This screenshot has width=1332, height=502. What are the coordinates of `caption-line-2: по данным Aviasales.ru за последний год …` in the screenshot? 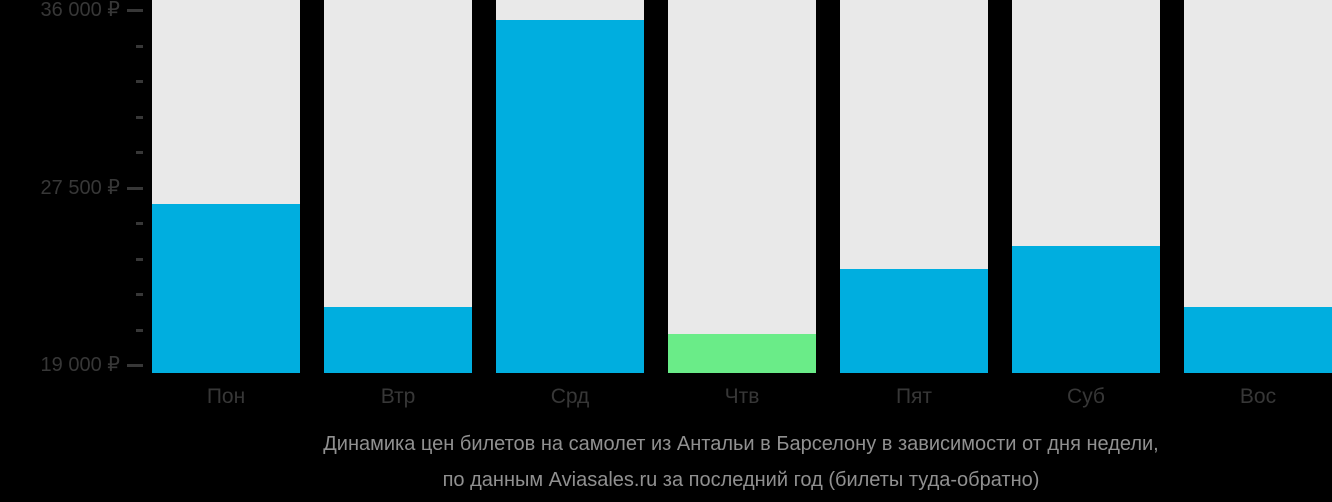 It's located at (741, 480).